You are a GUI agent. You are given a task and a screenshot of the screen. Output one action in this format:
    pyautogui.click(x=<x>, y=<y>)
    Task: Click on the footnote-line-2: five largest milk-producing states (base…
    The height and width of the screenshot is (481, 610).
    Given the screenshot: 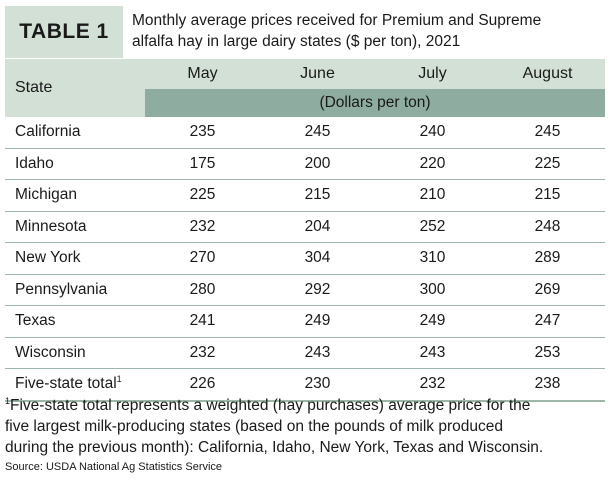 What is the action you would take?
    pyautogui.click(x=254, y=426)
    